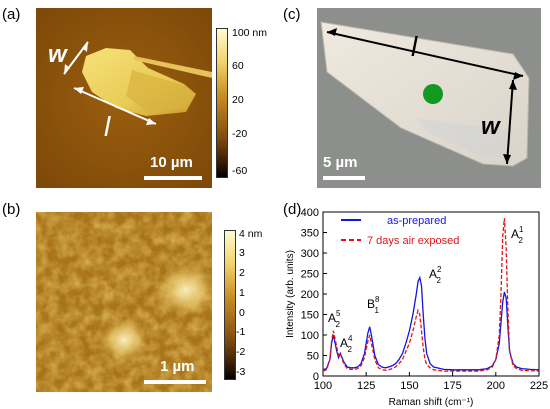 The image size is (550, 409). I want to click on peak-label: A1 2, so click(517, 235).